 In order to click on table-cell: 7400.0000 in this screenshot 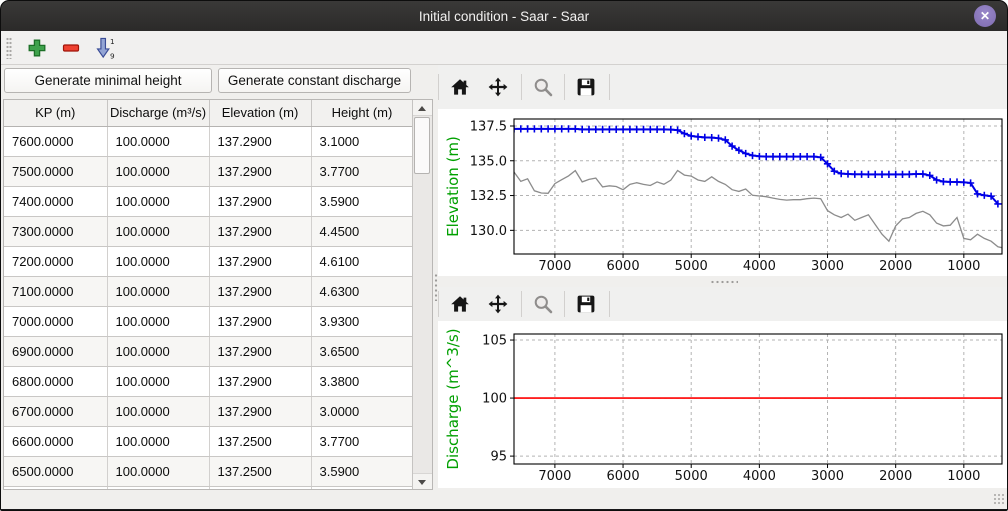, I will do `click(56, 201)`.